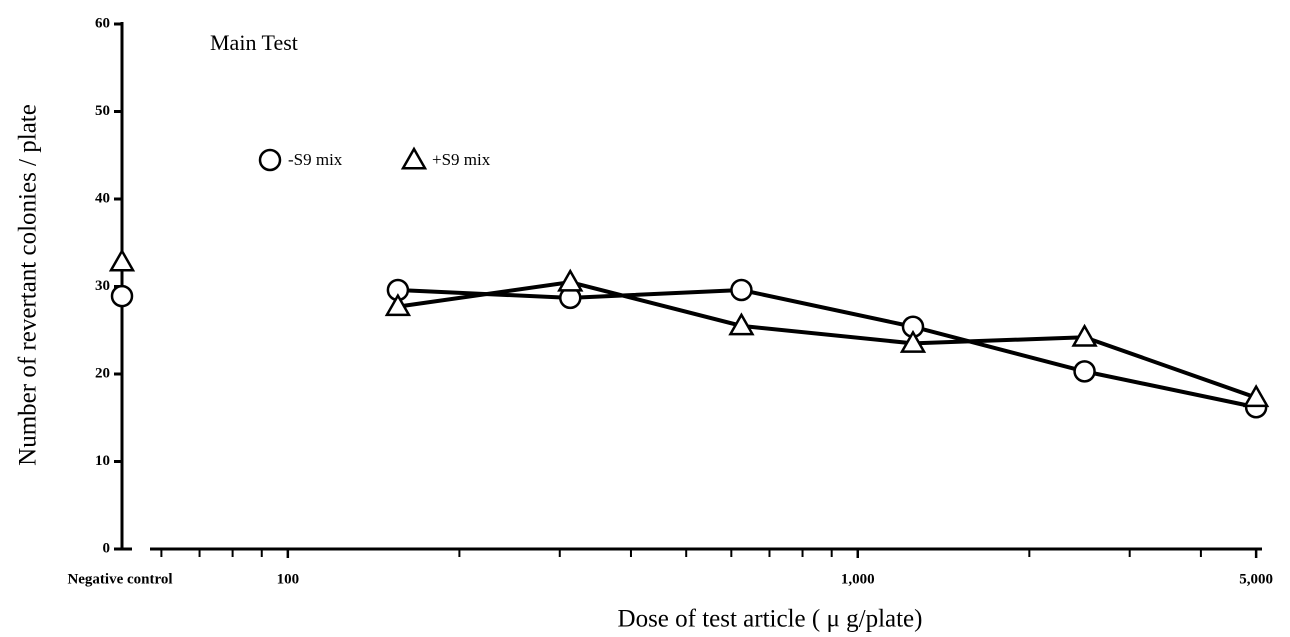  Describe the element at coordinates (858, 579) in the screenshot. I see `x-tick-label: 1,000` at that location.